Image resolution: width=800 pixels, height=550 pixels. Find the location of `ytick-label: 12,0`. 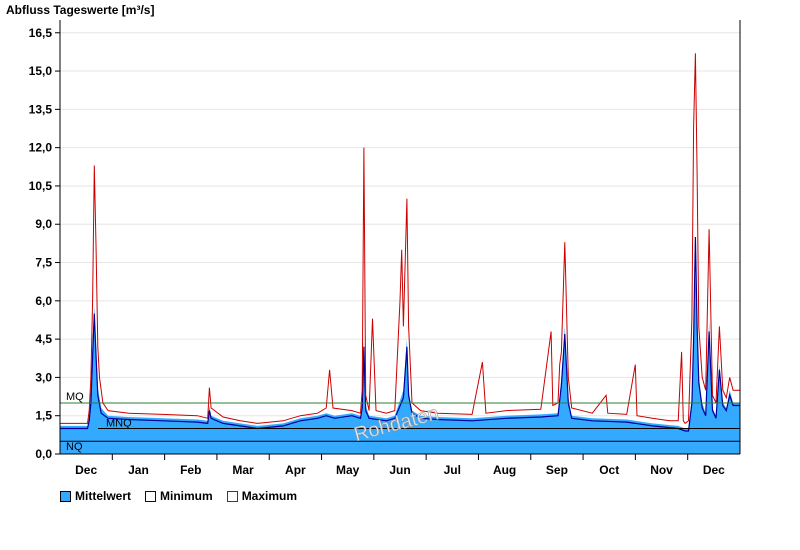

ytick-label: 12,0 is located at coordinates (41, 148).